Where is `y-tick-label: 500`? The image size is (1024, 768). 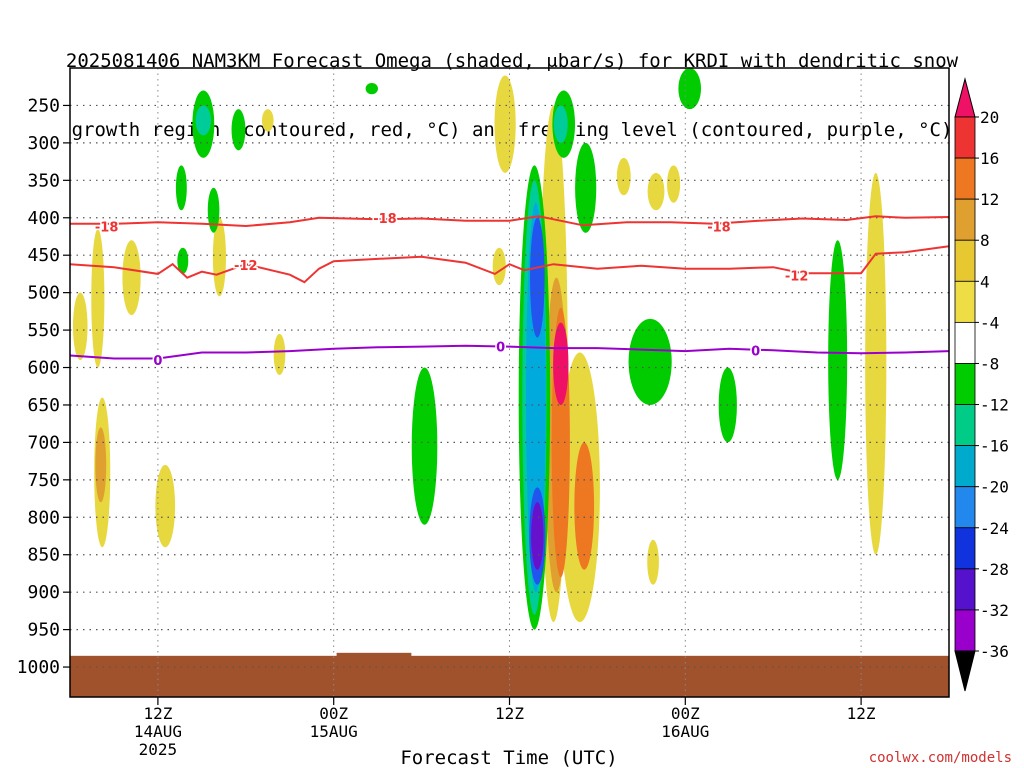 y-tick-label: 500 is located at coordinates (43, 293).